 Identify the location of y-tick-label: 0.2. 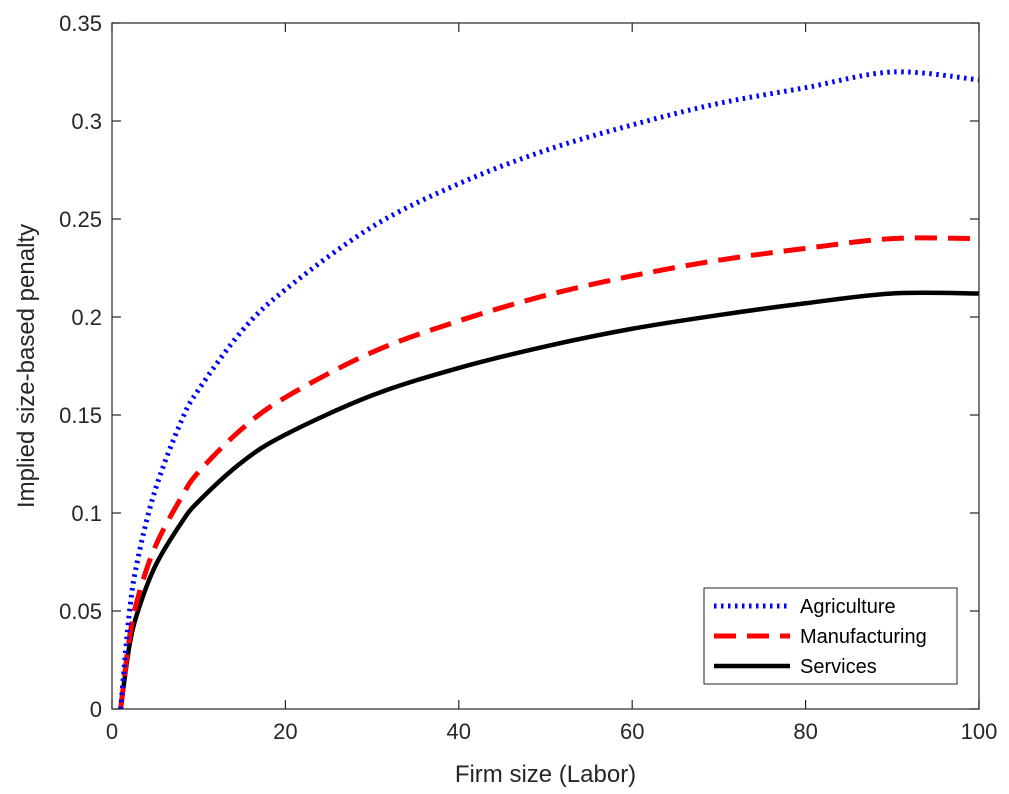
(86, 317).